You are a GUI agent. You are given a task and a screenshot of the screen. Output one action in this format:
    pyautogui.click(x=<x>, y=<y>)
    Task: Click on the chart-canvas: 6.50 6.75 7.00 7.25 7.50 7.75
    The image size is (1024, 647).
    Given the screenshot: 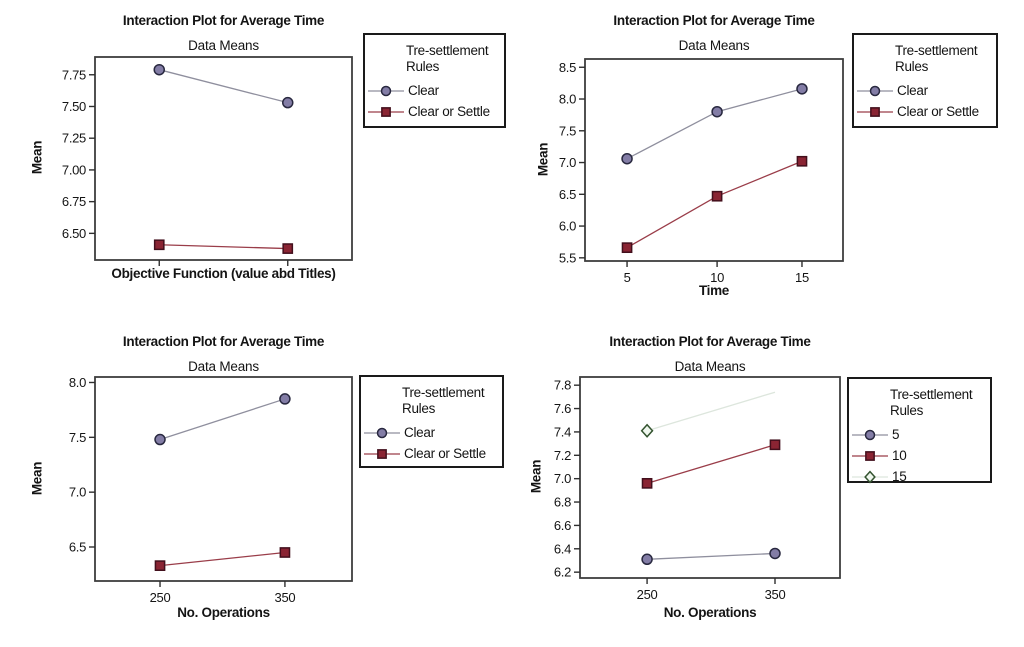 What is the action you would take?
    pyautogui.click(x=207, y=161)
    